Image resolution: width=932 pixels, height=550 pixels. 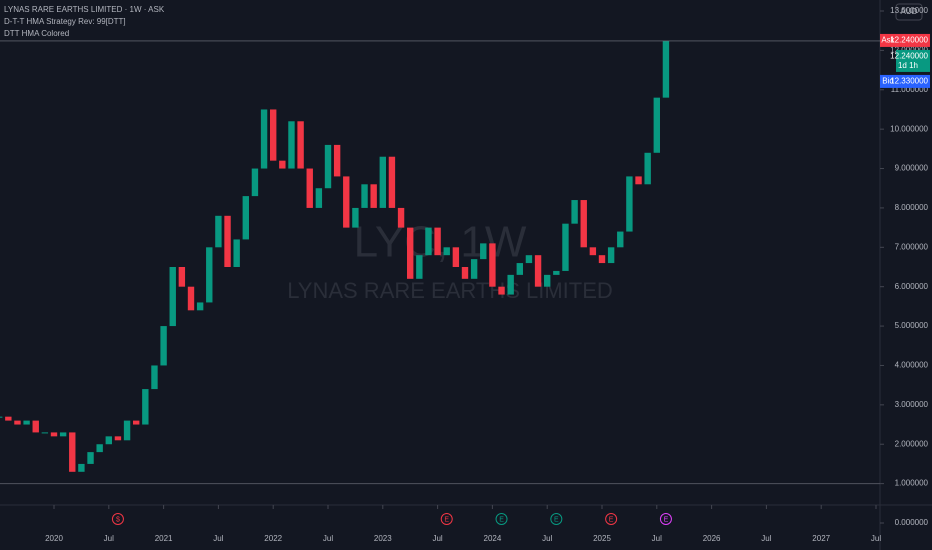 What do you see at coordinates (912, 443) in the screenshot?
I see `y-tick-label: 2.000000` at bounding box center [912, 443].